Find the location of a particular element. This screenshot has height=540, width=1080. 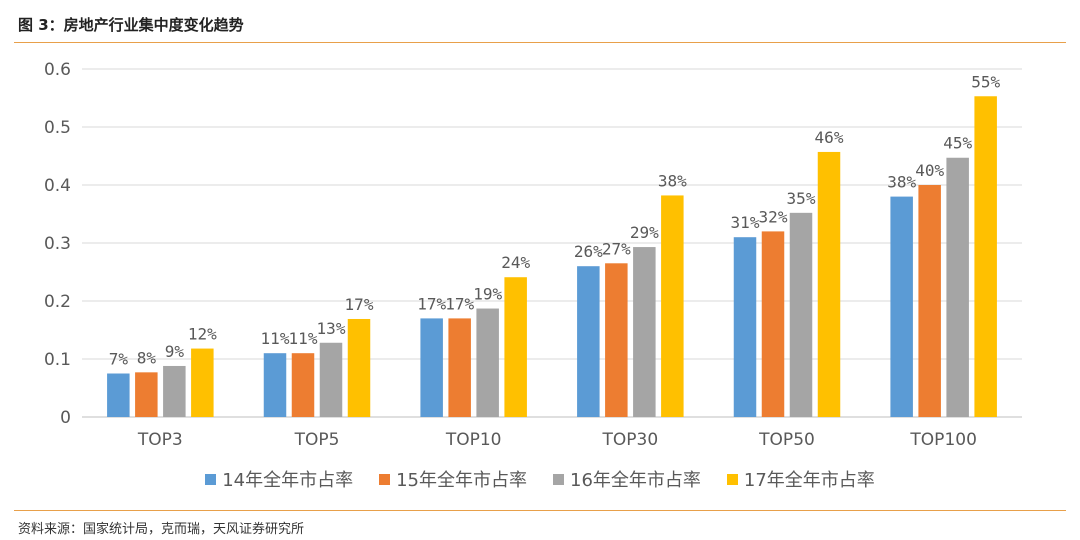

data-label: 27% is located at coordinates (616, 248).